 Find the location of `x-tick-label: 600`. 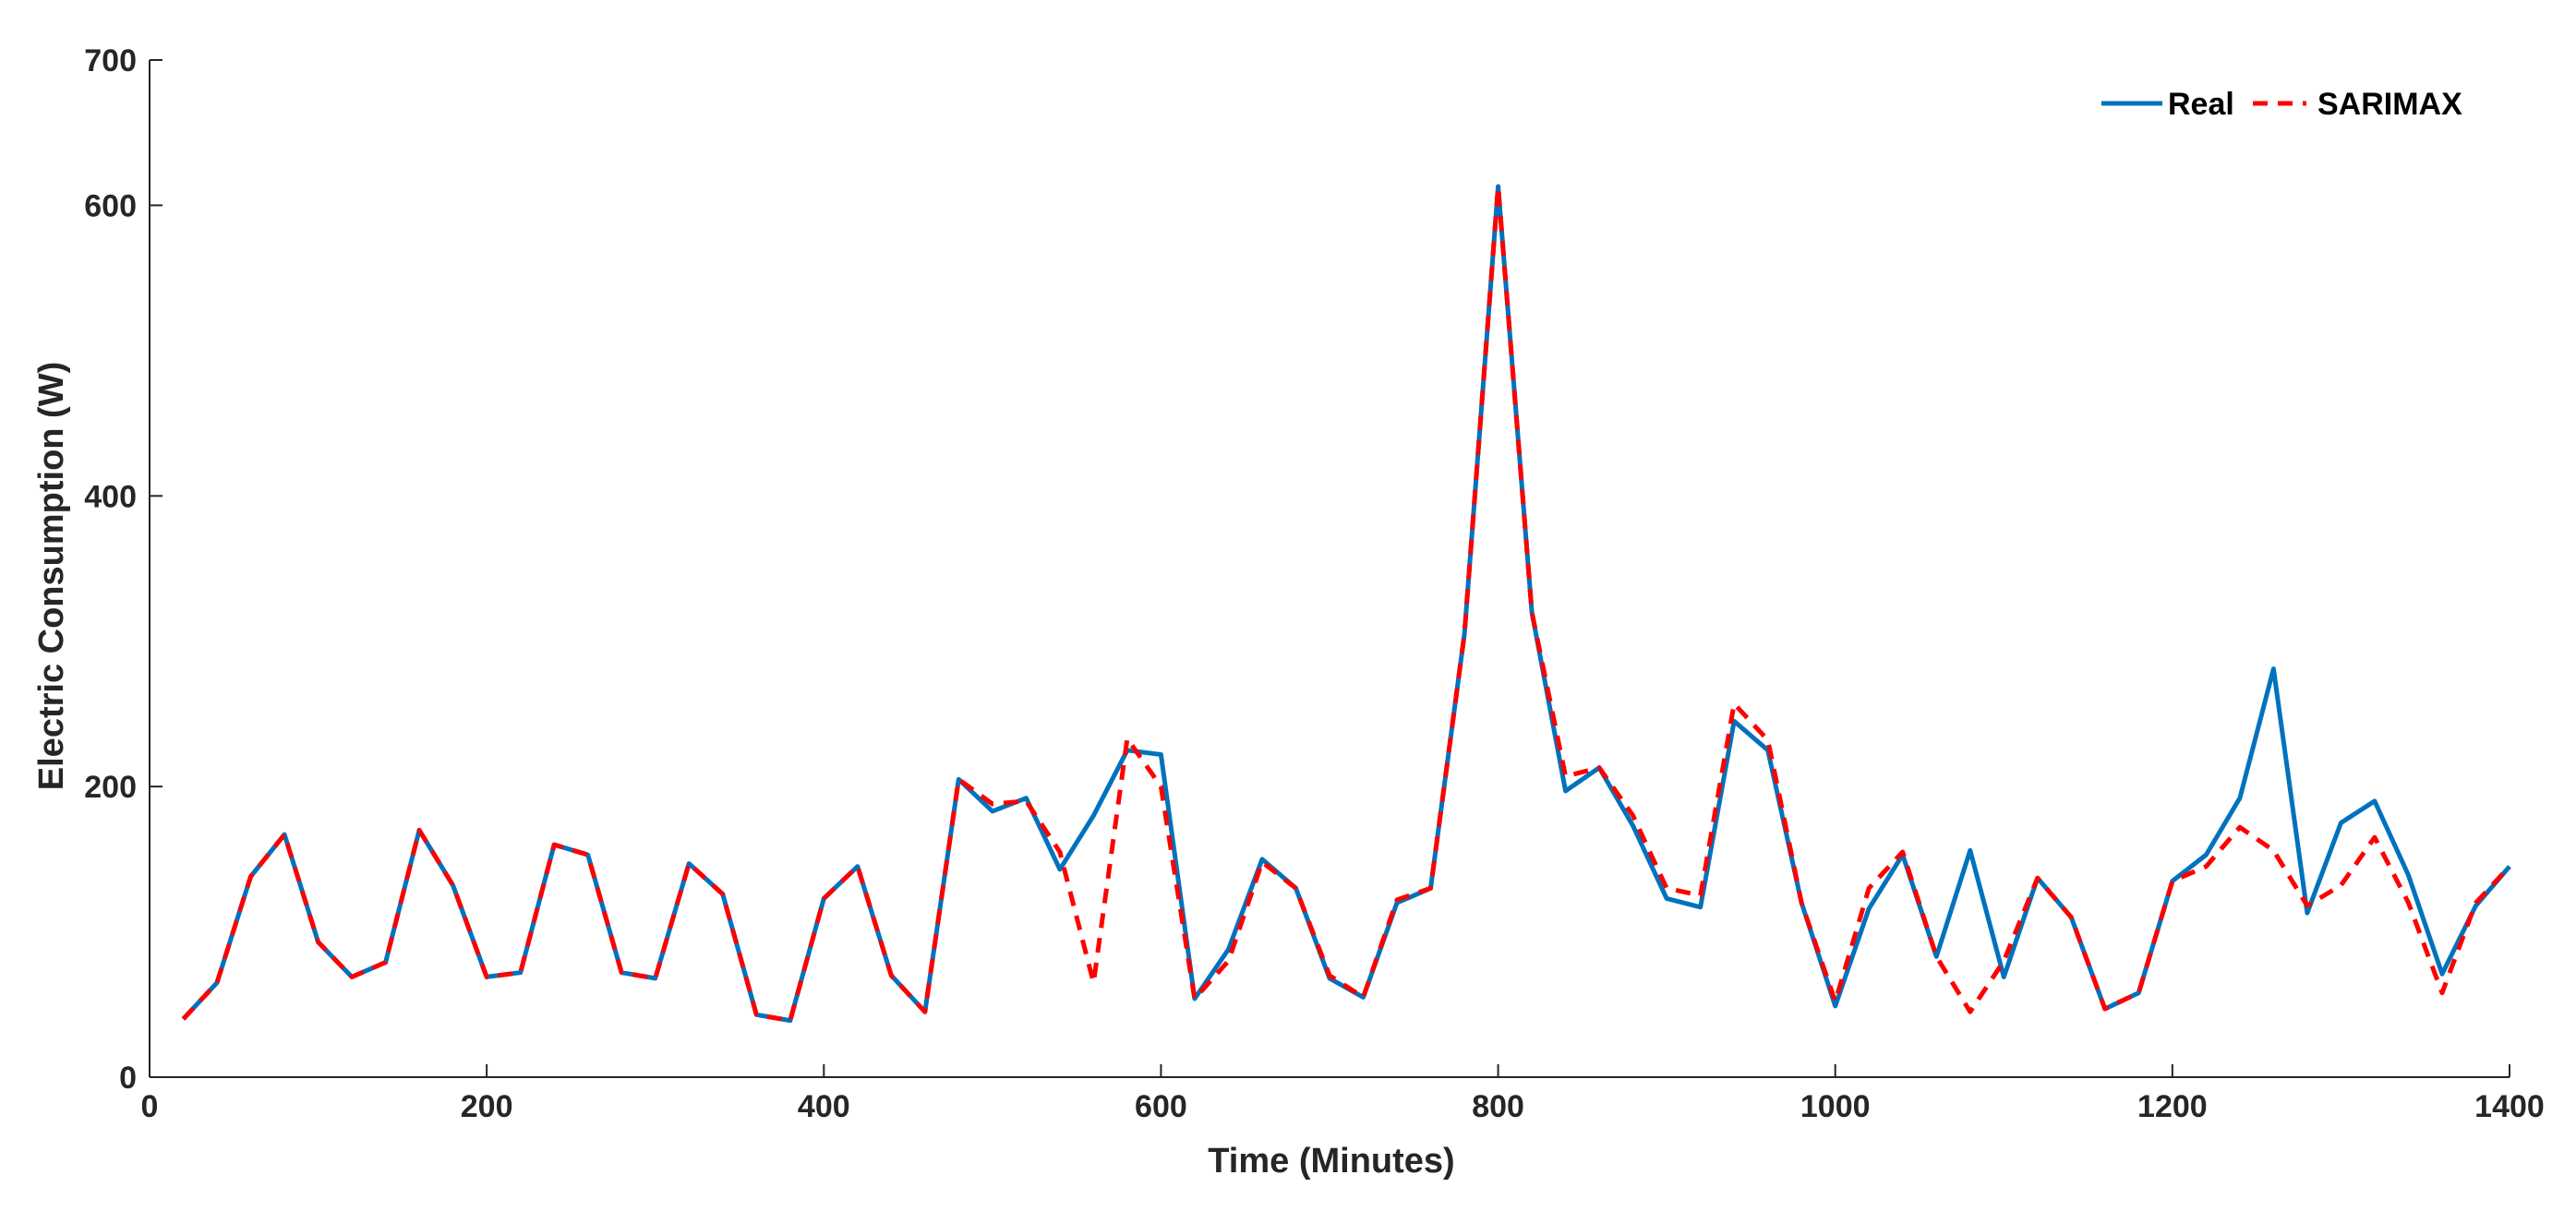

x-tick-label: 600 is located at coordinates (1161, 1106).